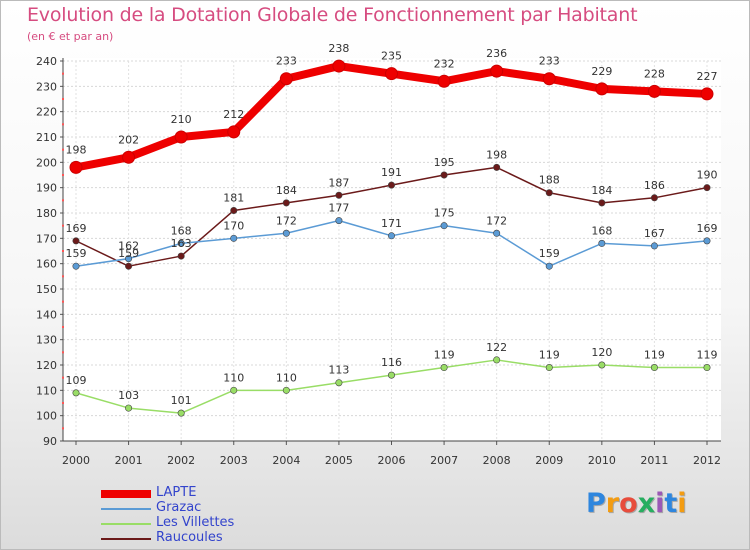 Image resolution: width=750 pixels, height=550 pixels. What do you see at coordinates (46, 314) in the screenshot?
I see `y-tick-label: 140` at bounding box center [46, 314].